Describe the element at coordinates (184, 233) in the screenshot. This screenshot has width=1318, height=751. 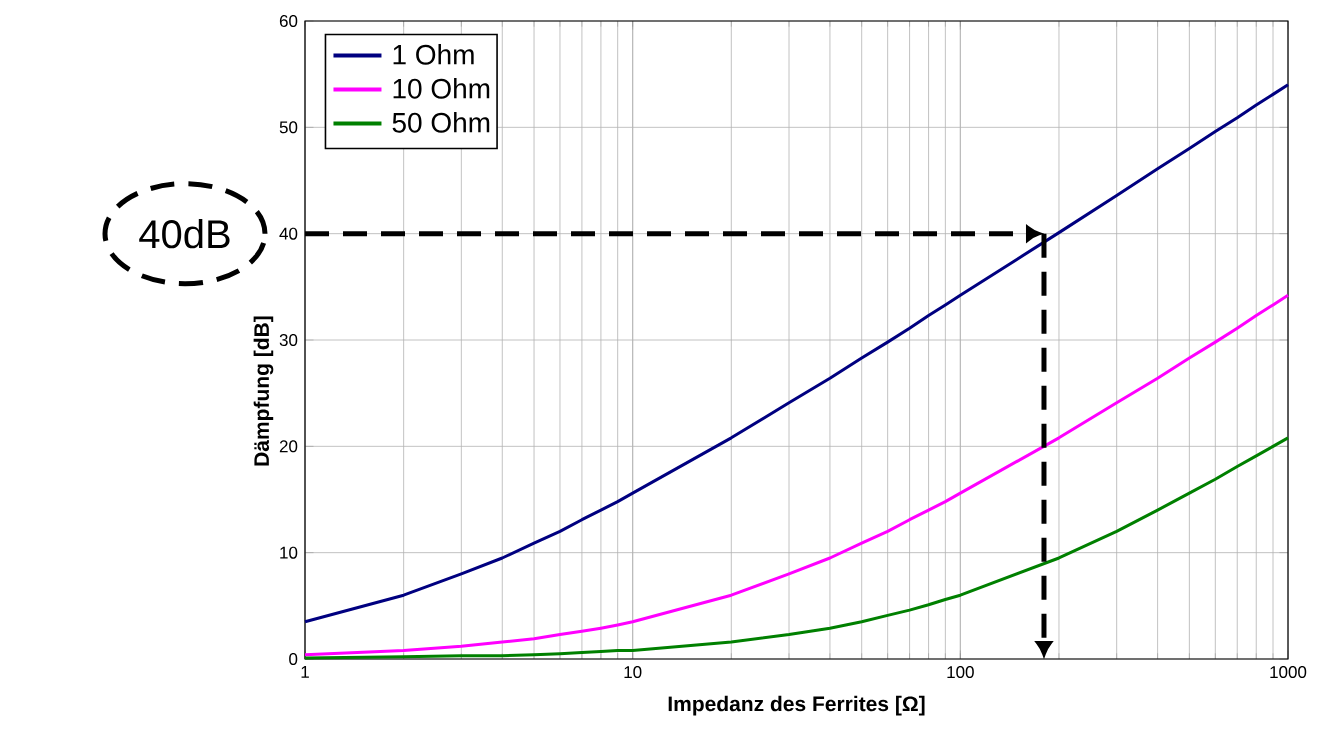
I see `ref-line-label: 40dB` at that location.